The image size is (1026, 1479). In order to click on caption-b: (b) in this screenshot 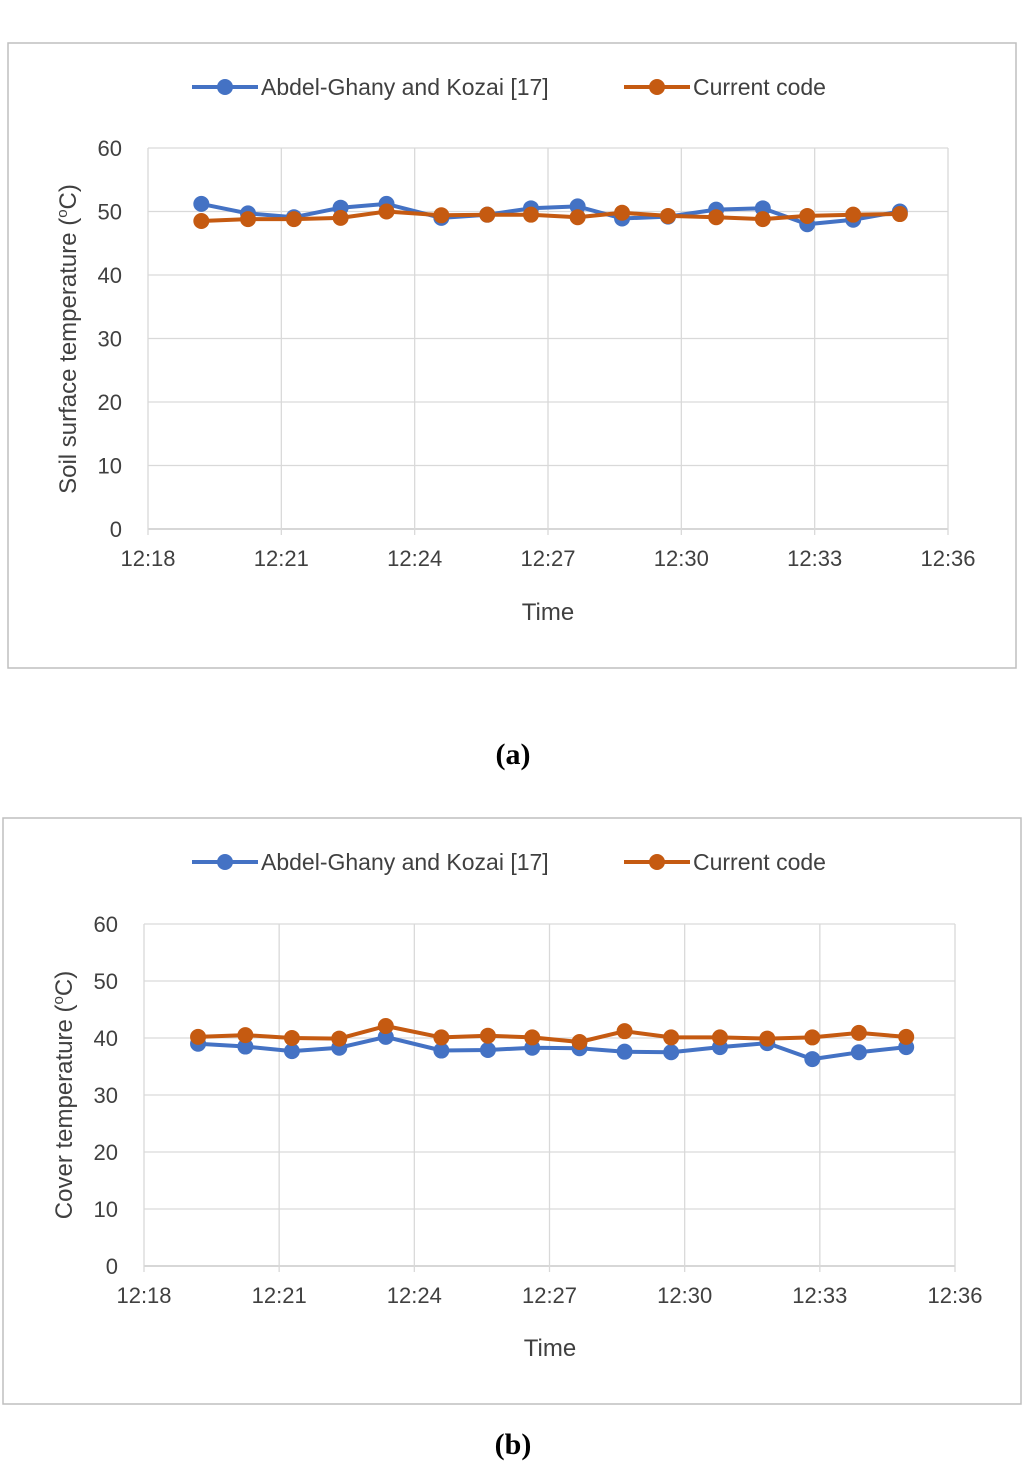, I will do `click(513, 1444)`.